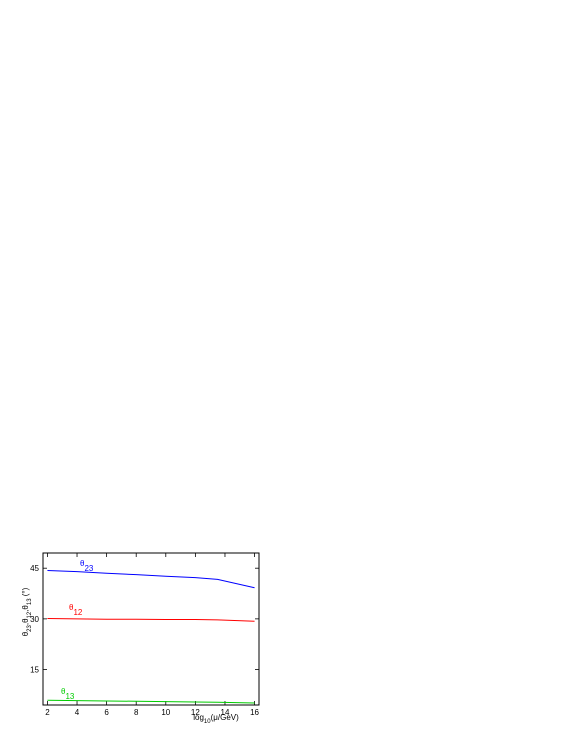 This screenshot has height=748, width=578. I want to click on series-label: θ13, so click(68, 694).